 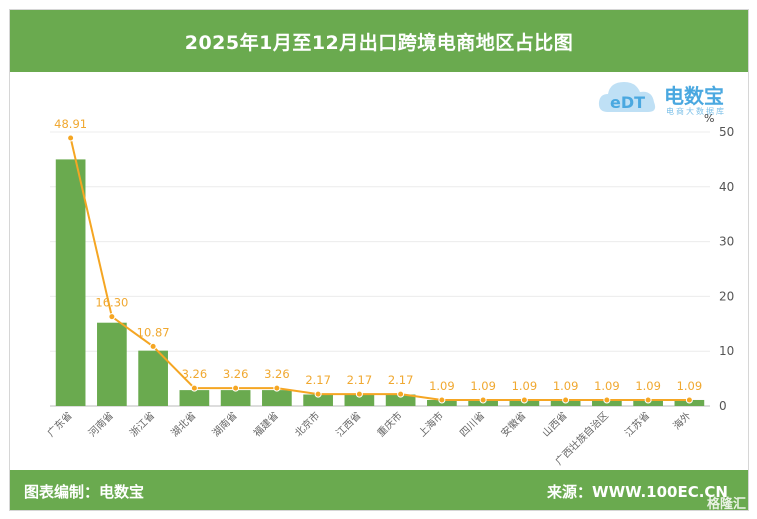 I want to click on y-tick-label: 30, so click(x=726, y=242).